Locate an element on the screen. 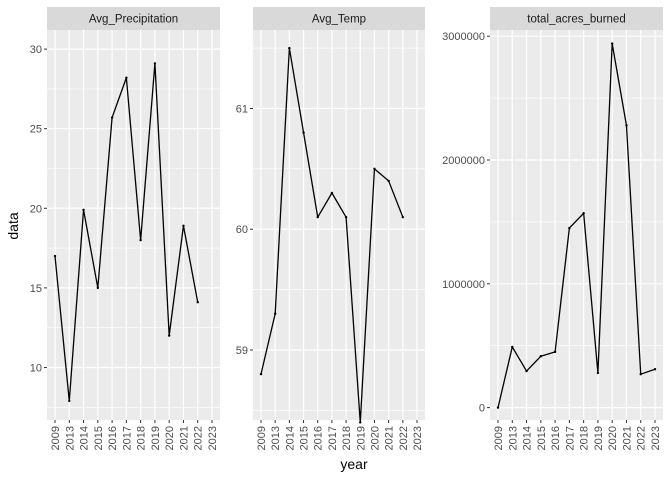 The image size is (672, 480). y-tick-label: 20 is located at coordinates (36, 209).